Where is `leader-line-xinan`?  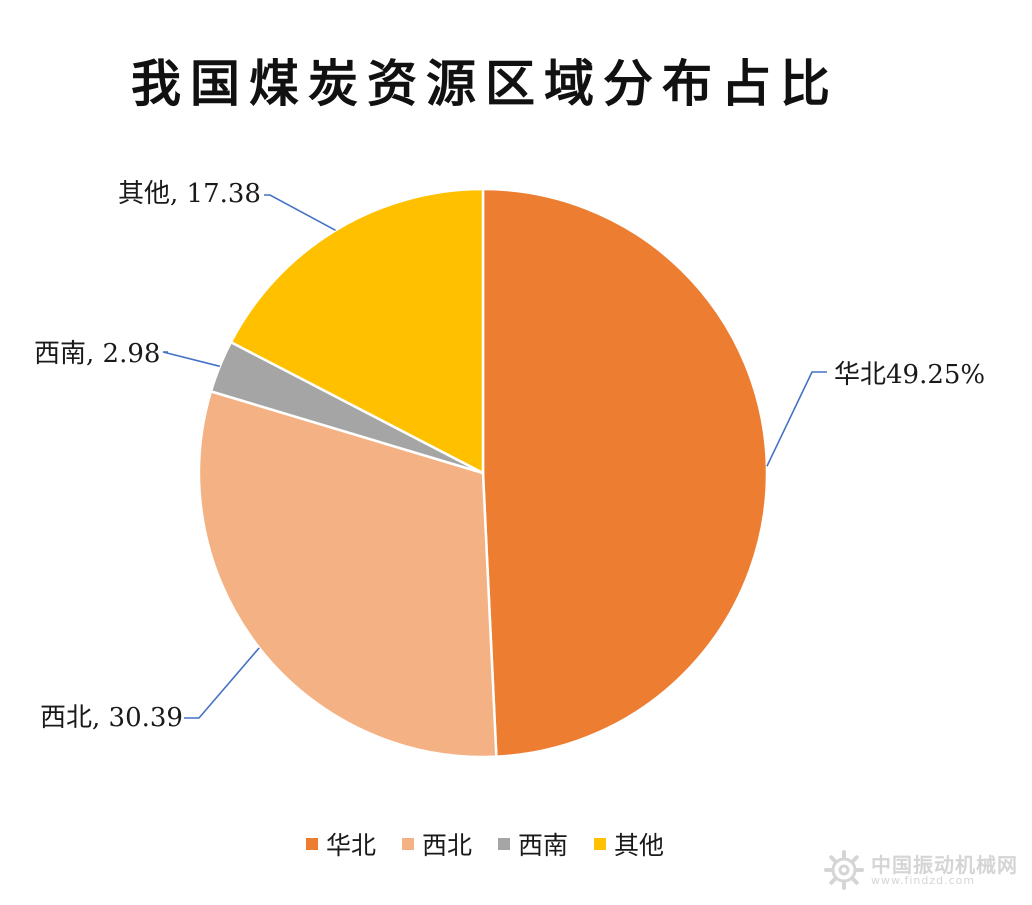
leader-line-xinan is located at coordinates (191, 359).